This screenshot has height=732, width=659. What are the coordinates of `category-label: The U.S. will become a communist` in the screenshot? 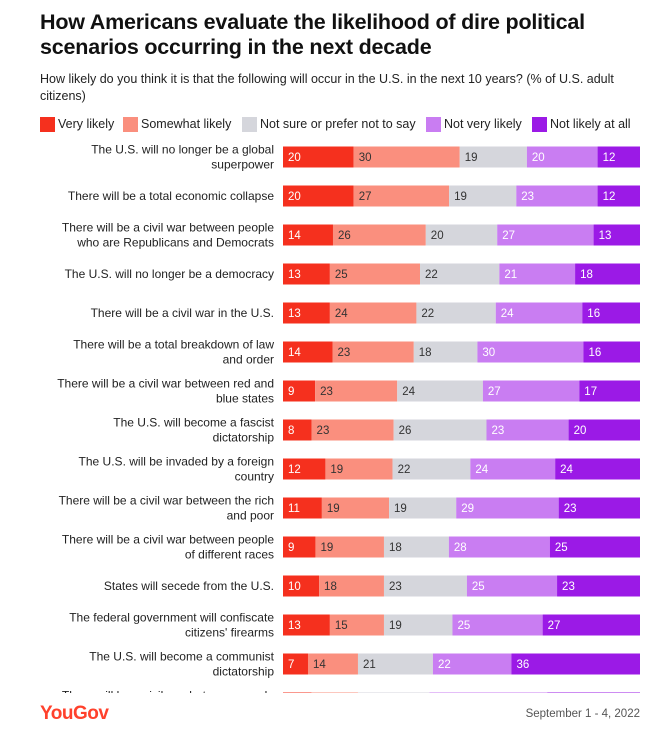 It's located at (181, 657).